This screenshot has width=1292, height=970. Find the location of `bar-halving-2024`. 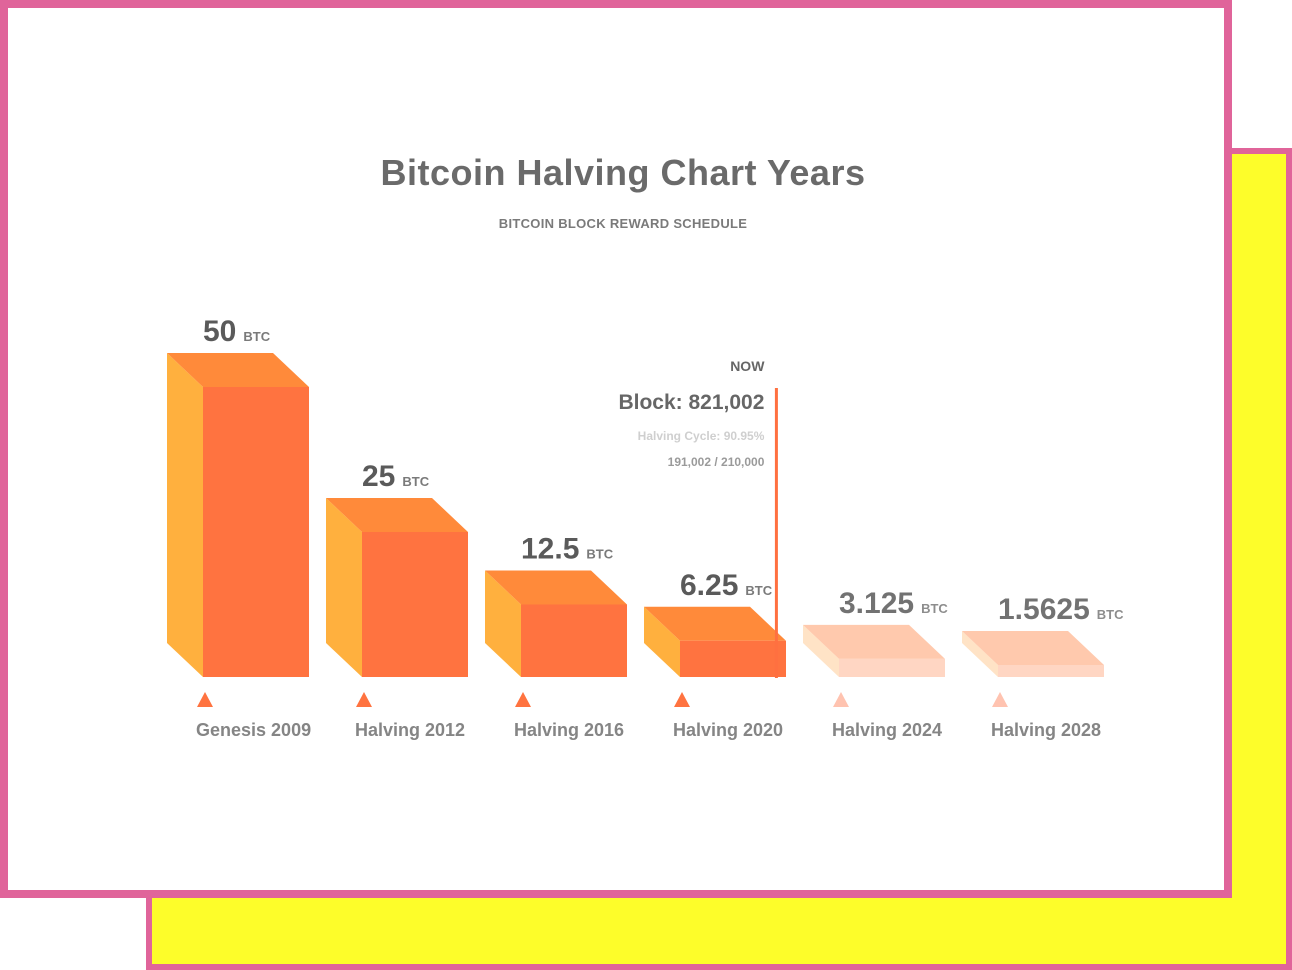

bar-halving-2024 is located at coordinates (874, 650).